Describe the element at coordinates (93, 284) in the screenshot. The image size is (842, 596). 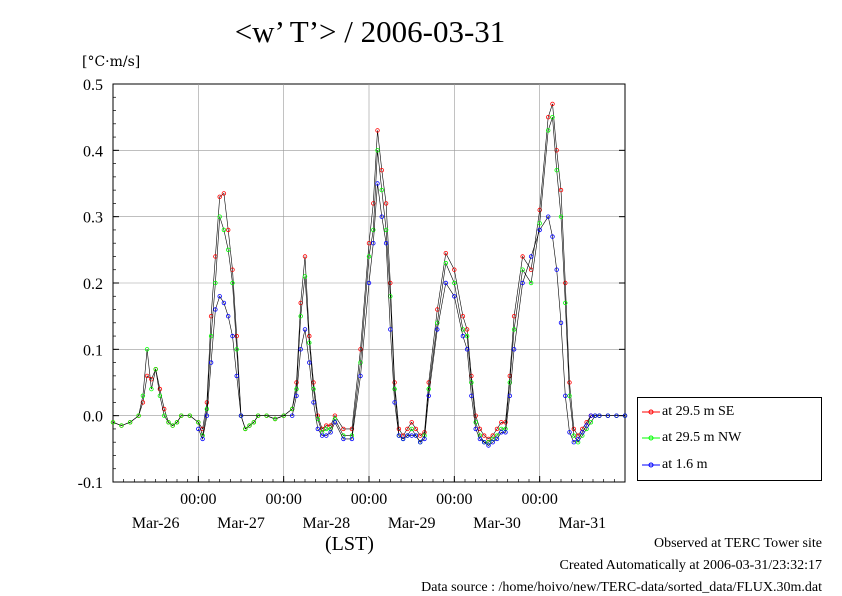
I see `y-tick-label: 0.2` at that location.